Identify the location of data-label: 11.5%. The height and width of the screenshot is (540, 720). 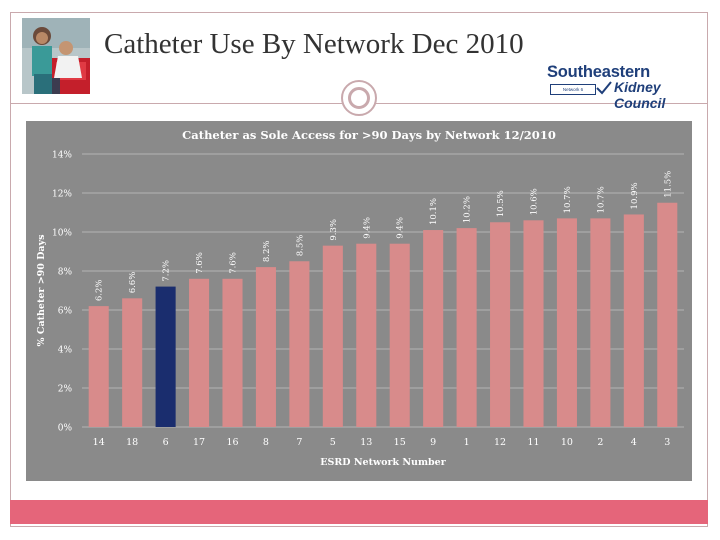
(668, 184).